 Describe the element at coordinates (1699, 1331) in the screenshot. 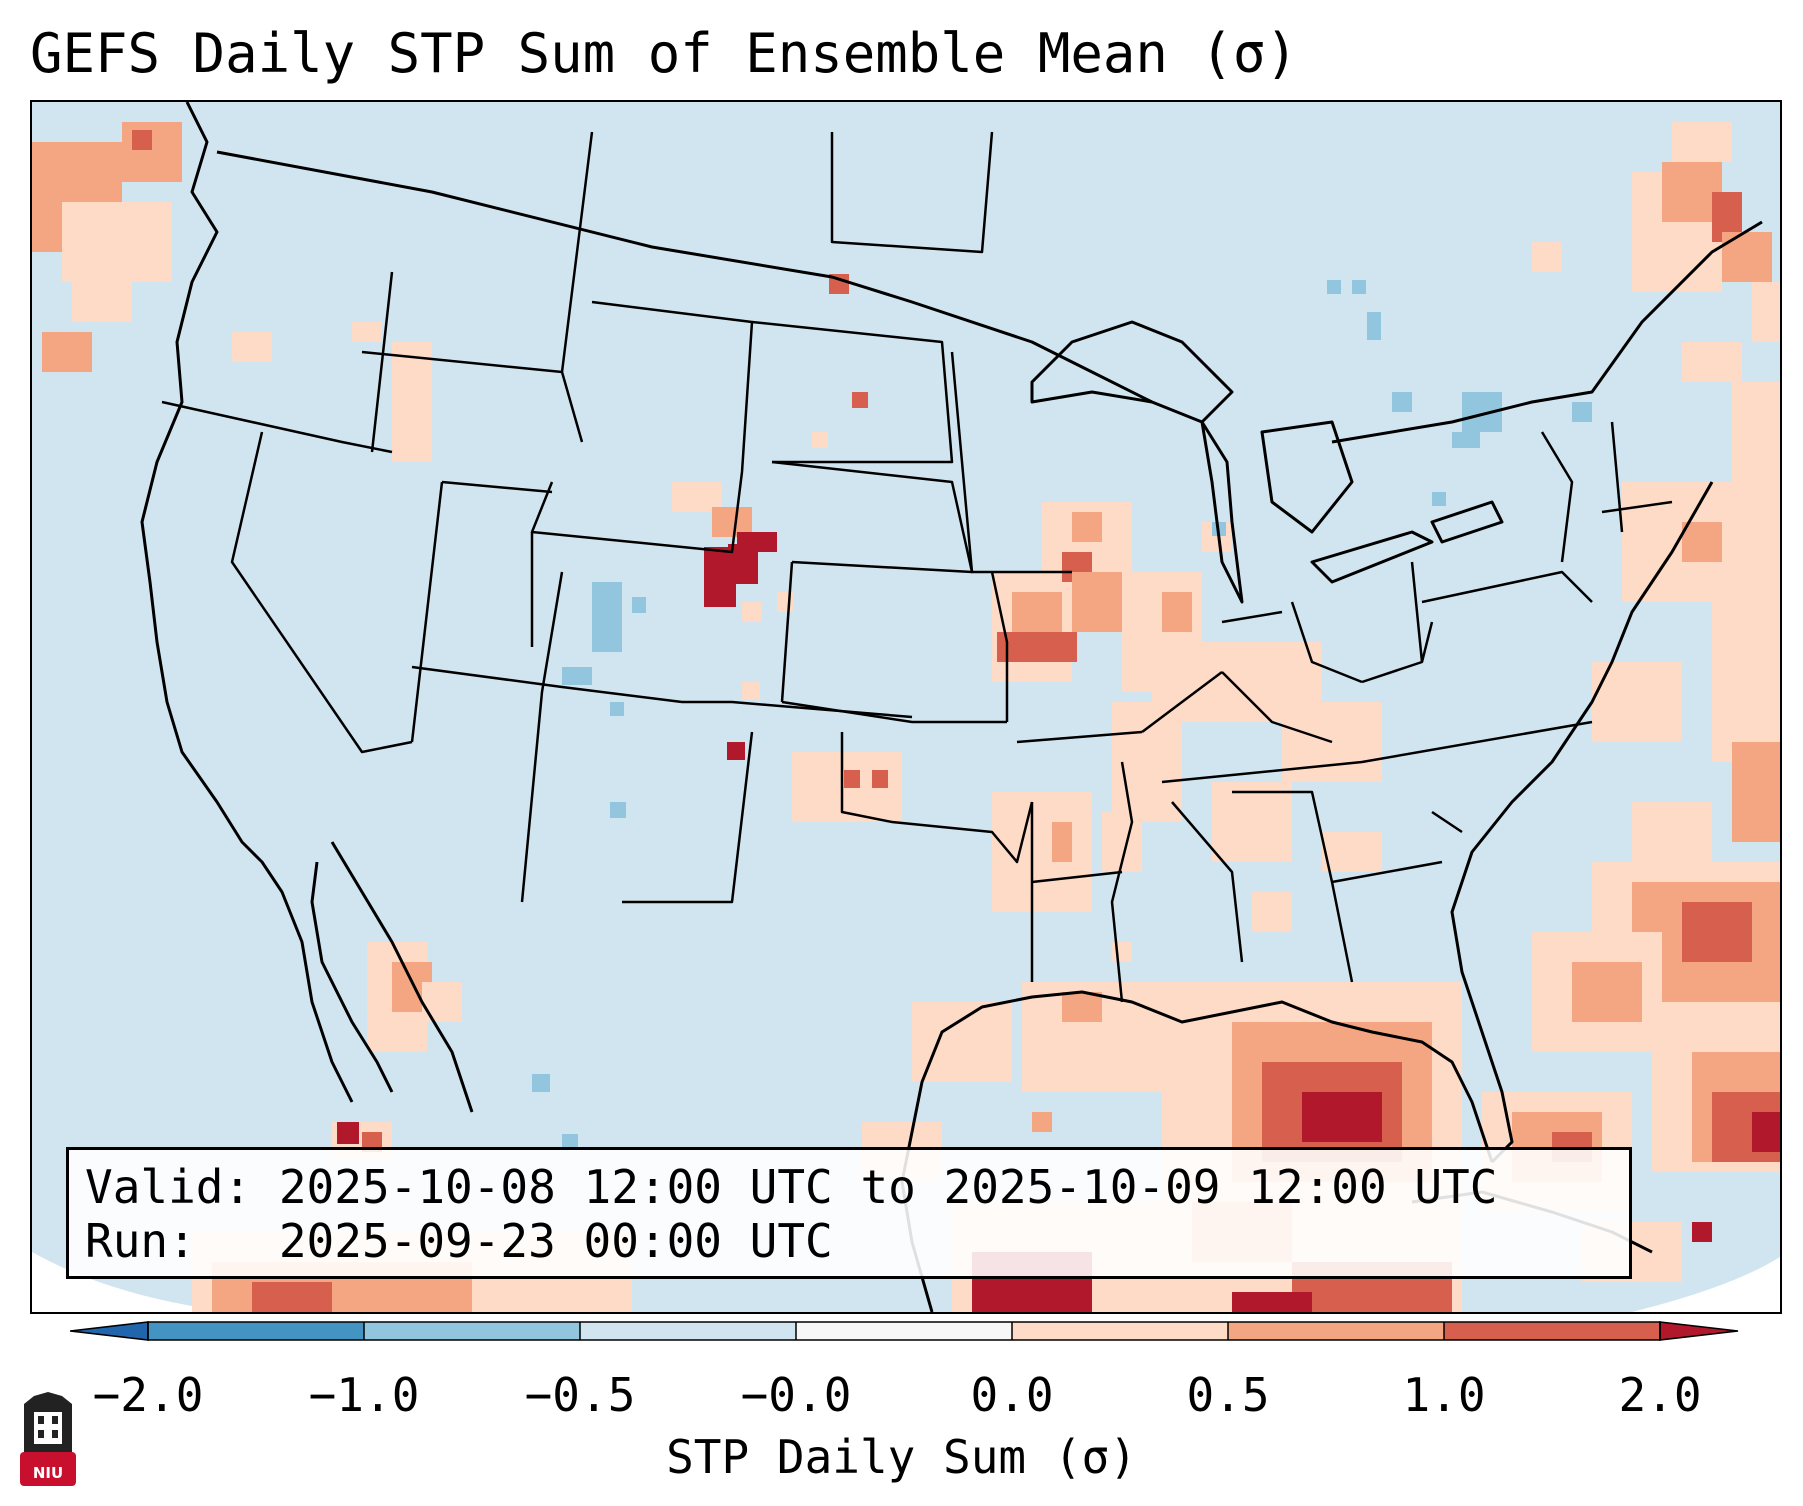

I see `colorbar-extend-max` at that location.